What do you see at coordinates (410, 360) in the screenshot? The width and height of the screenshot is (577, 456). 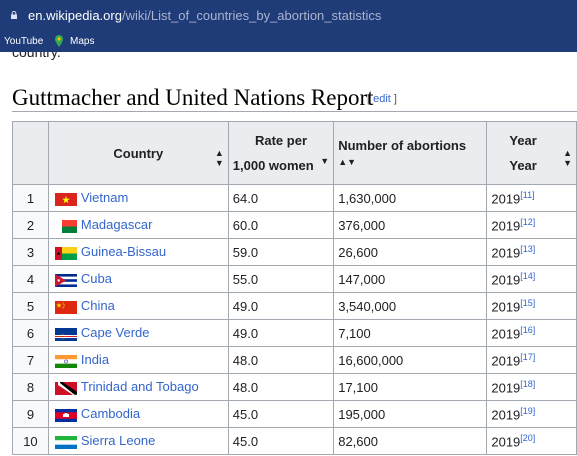 I see `abortions-cell: 16,600,000` at bounding box center [410, 360].